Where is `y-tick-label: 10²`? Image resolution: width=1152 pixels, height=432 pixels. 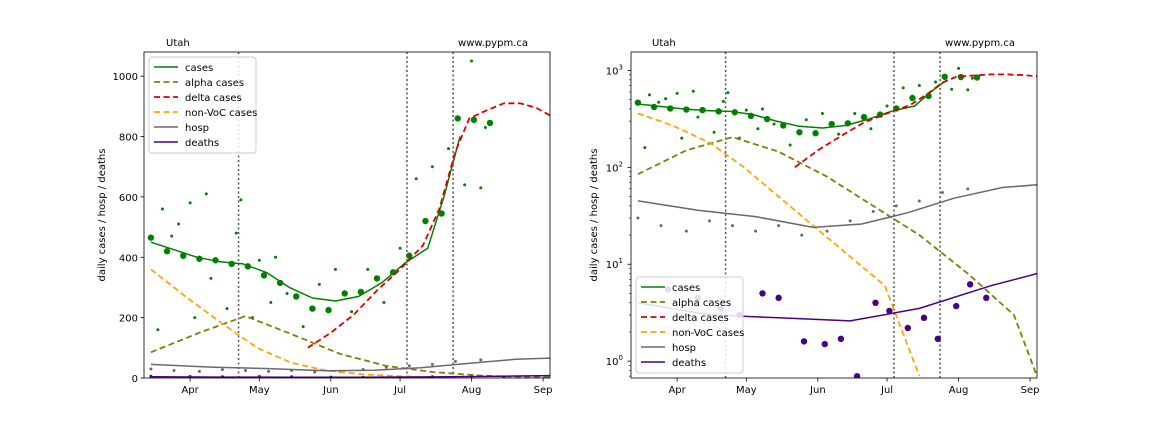
y-tick-label: 10² is located at coordinates (614, 167).